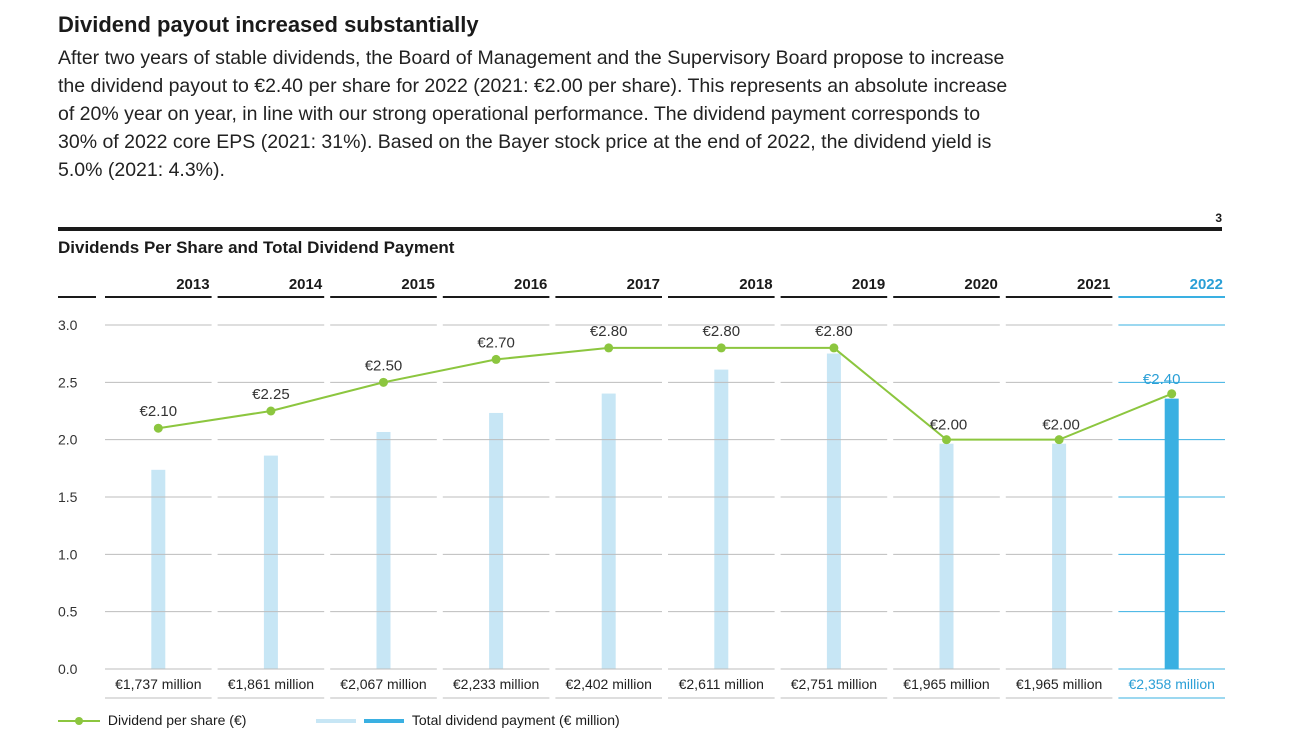 The width and height of the screenshot is (1300, 748). I want to click on dividend-point-2015, so click(383, 382).